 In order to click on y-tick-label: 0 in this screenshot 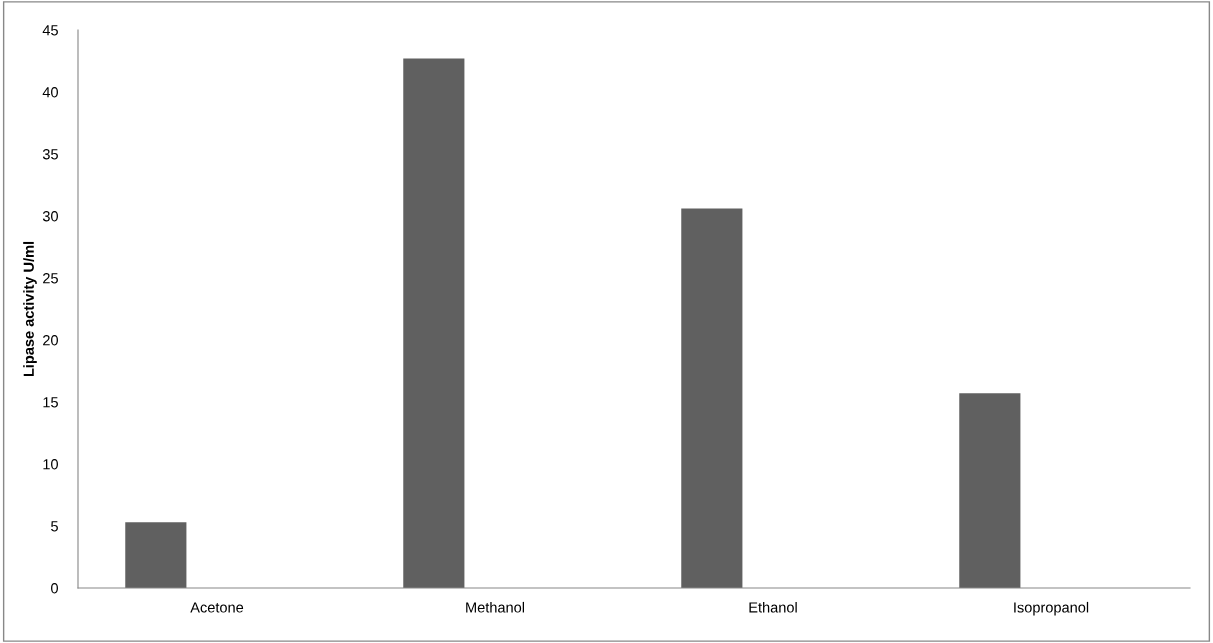, I will do `click(54, 588)`.